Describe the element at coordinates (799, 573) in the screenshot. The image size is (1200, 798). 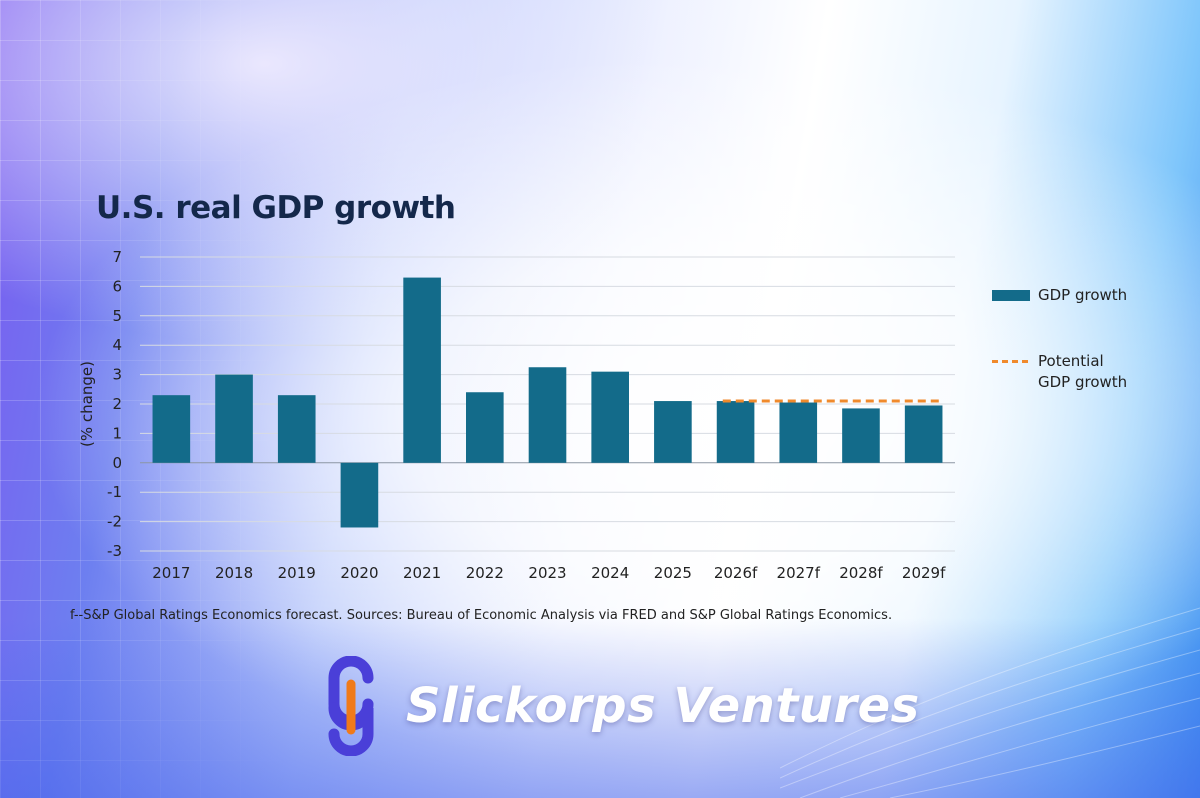
I see `x-tick-label: 2027f` at that location.